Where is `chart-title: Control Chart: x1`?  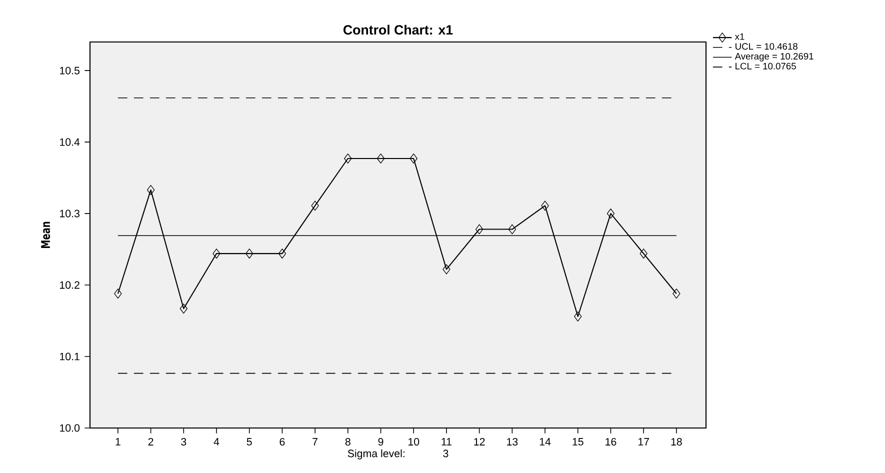
chart-title: Control Chart: x1 is located at coordinates (398, 29).